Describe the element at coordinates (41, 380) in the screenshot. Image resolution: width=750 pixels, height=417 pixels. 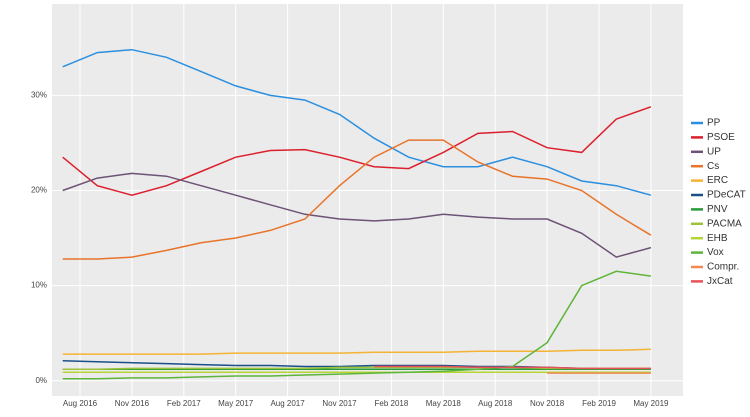
I see `y-tick-label: 0%` at that location.